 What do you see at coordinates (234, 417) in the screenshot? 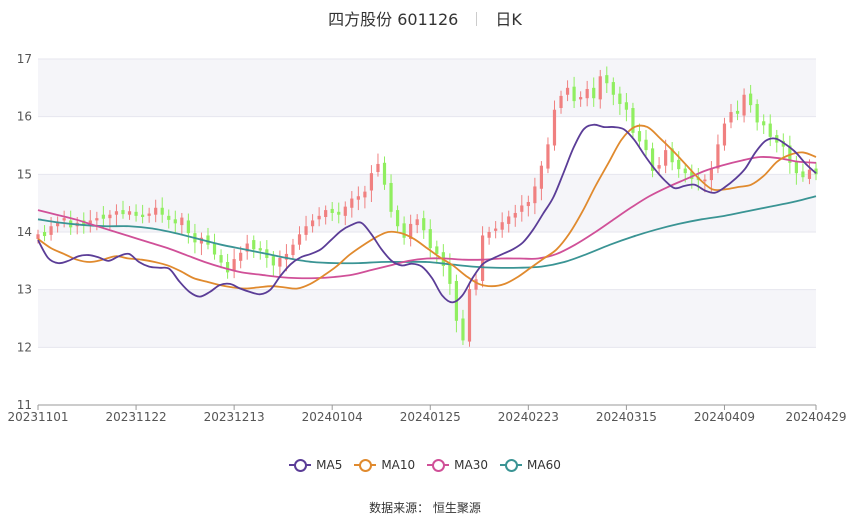
I see `x-tick-label: 20231213` at bounding box center [234, 417].